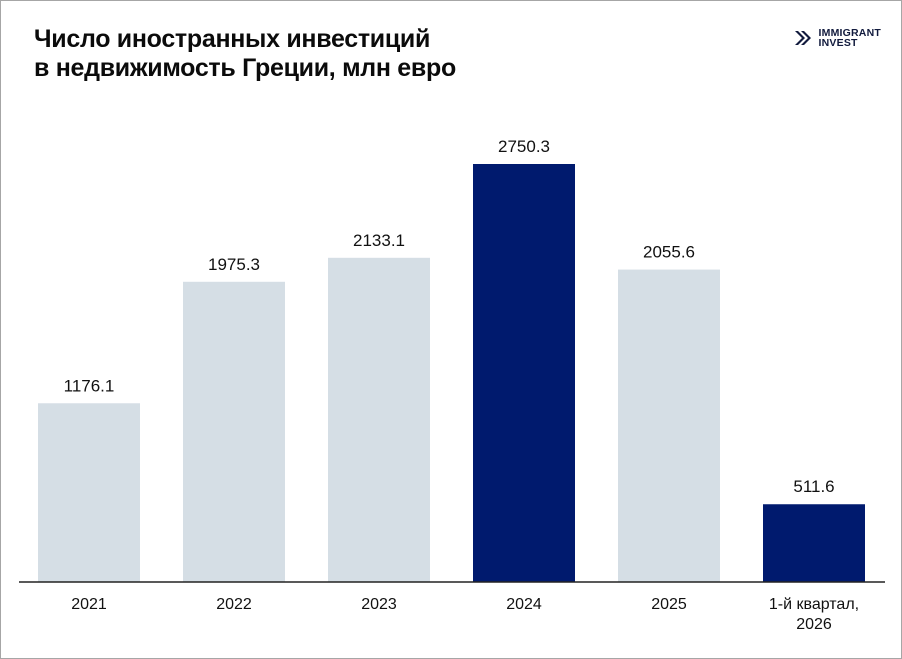 The image size is (902, 659). Describe the element at coordinates (813, 486) in the screenshot. I see `bar-value-label-5: 511.6` at that location.